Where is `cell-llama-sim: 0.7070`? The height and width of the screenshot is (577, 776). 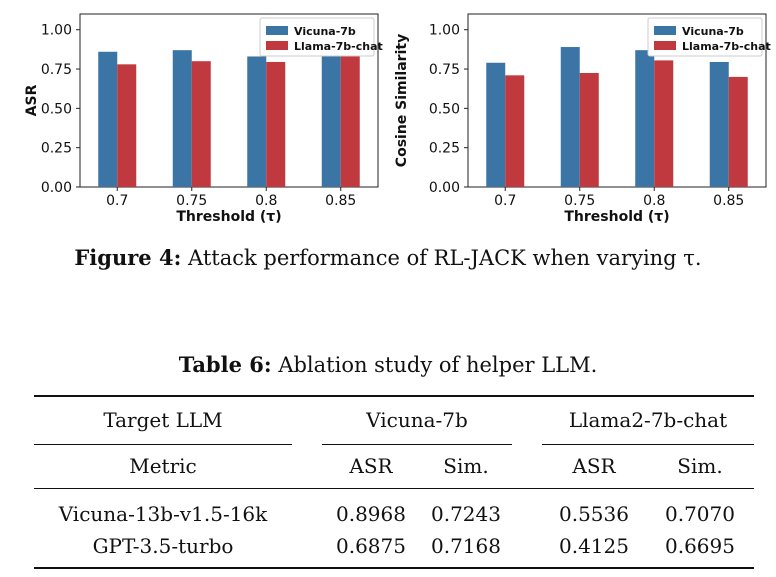
cell-llama-sim: 0.7070 is located at coordinates (700, 514).